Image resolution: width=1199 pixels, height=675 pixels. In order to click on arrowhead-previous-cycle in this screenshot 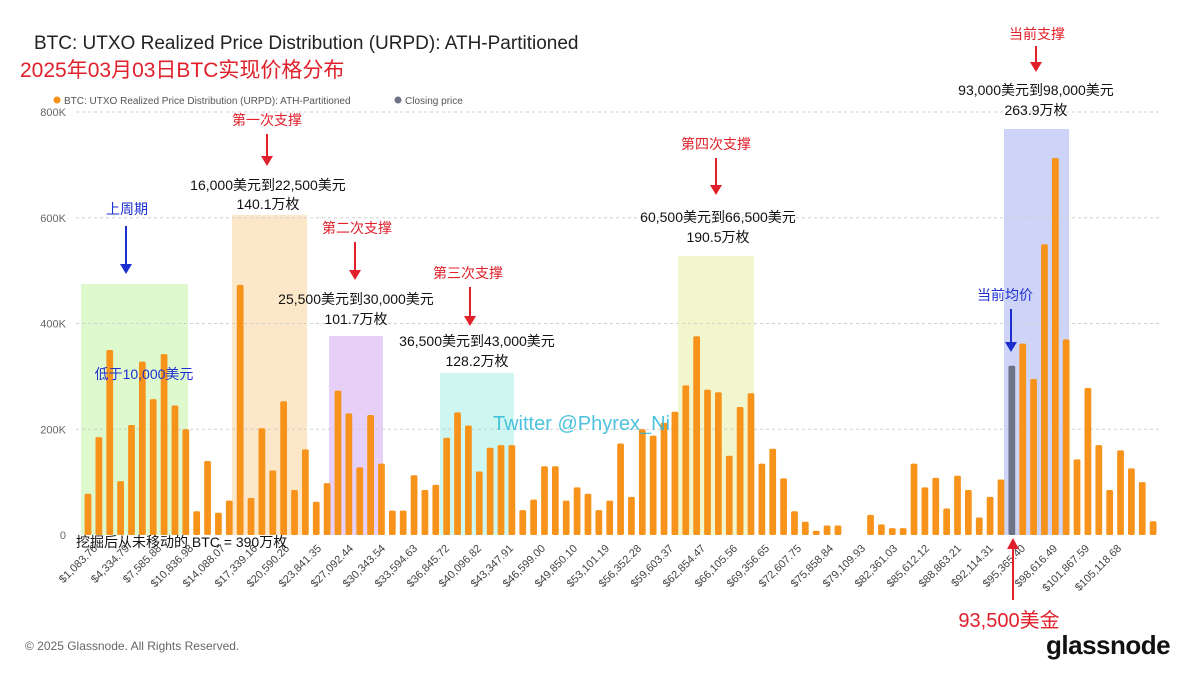, I will do `click(126, 269)`.